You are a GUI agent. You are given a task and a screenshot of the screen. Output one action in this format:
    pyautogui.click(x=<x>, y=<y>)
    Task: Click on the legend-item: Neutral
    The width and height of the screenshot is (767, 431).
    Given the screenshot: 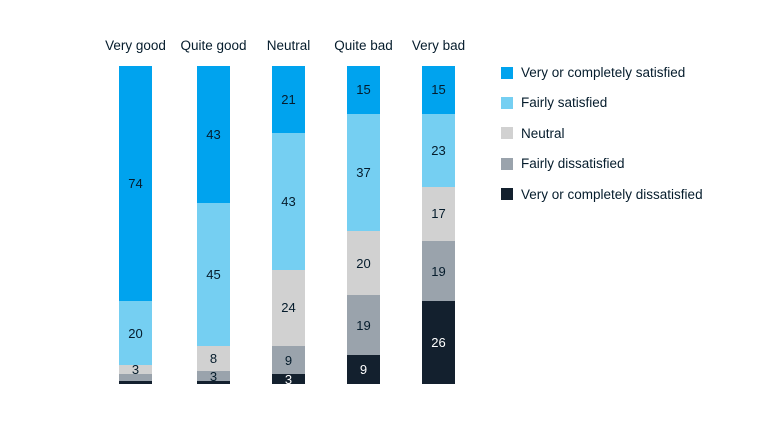 What is the action you would take?
    pyautogui.click(x=533, y=133)
    